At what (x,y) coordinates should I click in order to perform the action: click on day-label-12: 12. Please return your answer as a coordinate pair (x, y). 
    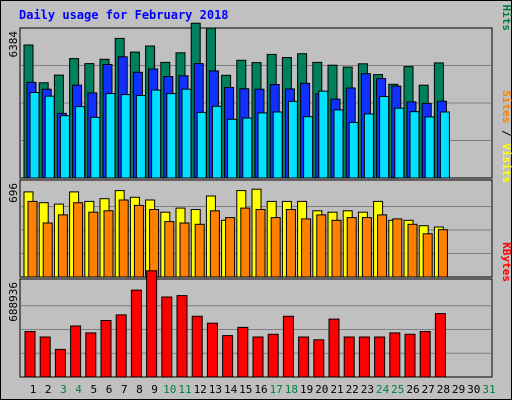
    Looking at the image, I should click on (200, 389).